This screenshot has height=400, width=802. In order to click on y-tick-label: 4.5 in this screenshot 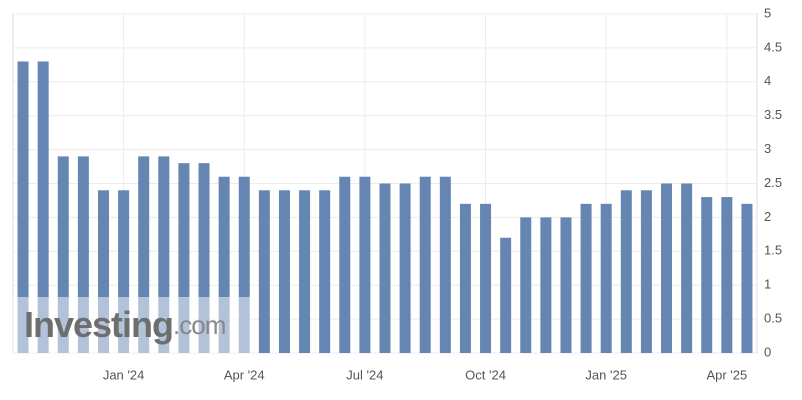, I will do `click(773, 46)`.